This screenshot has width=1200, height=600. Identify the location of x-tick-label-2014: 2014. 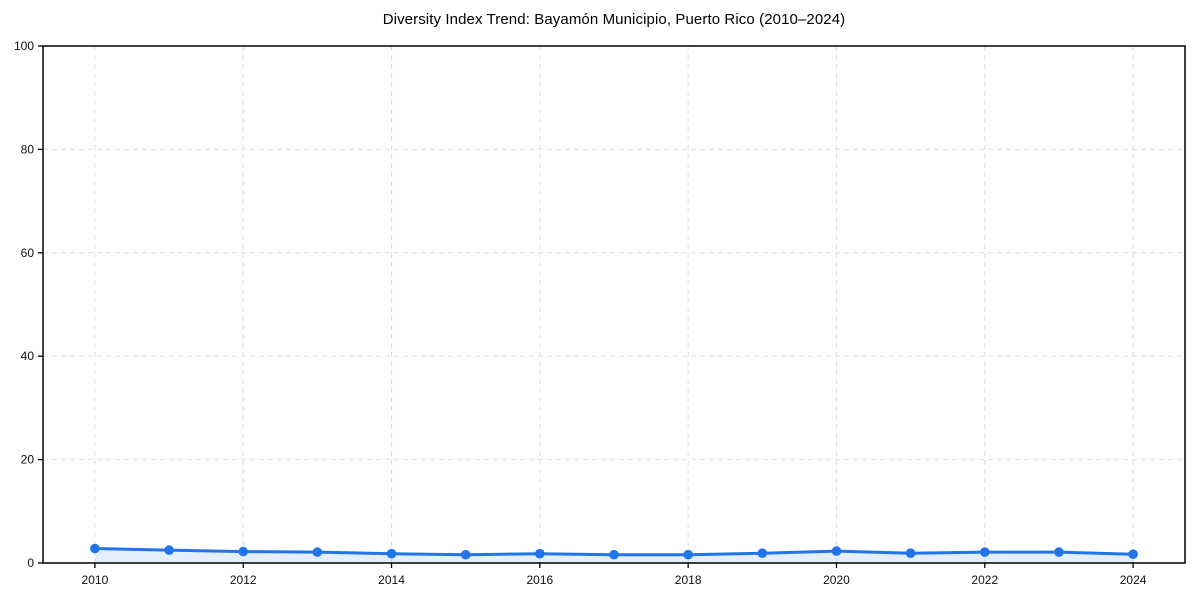
(391, 580).